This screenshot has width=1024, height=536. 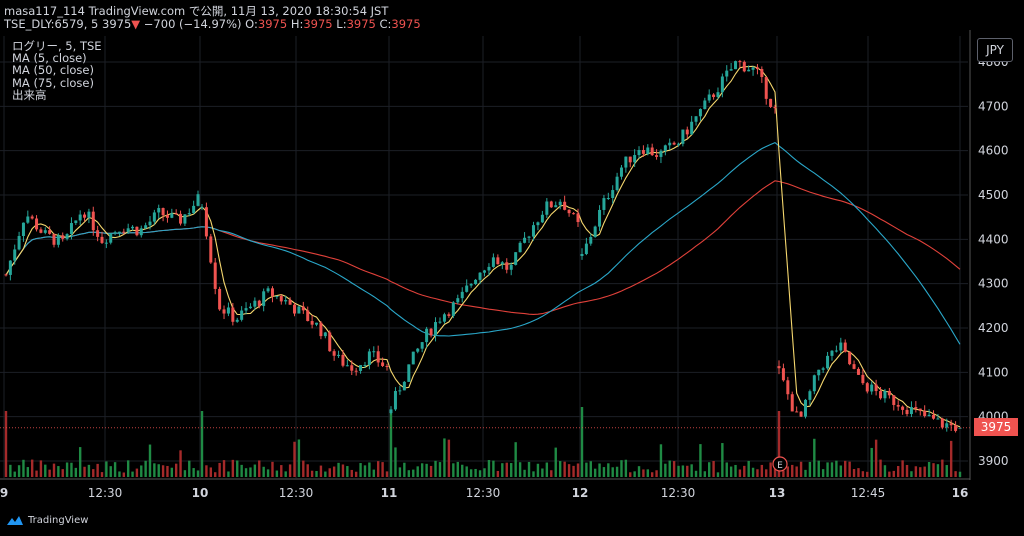 I want to click on currency-button: JPY, so click(x=995, y=50).